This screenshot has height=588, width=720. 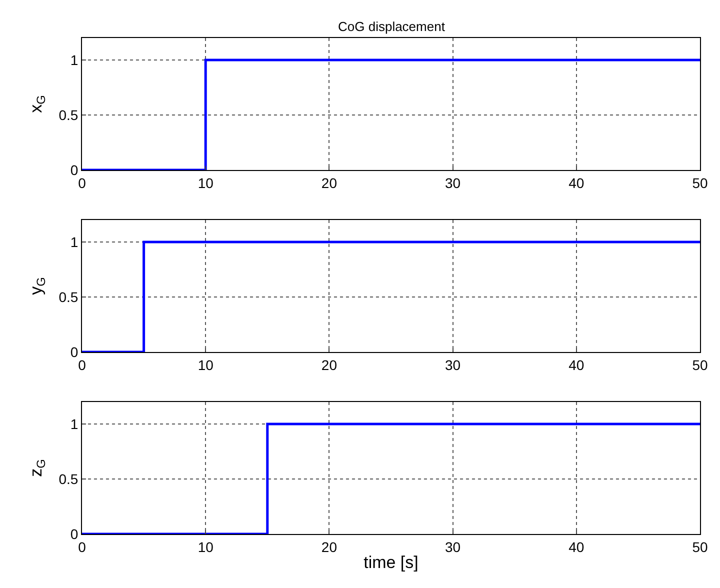 What do you see at coordinates (392, 26) in the screenshot?
I see `chart-title: CoG displacement` at bounding box center [392, 26].